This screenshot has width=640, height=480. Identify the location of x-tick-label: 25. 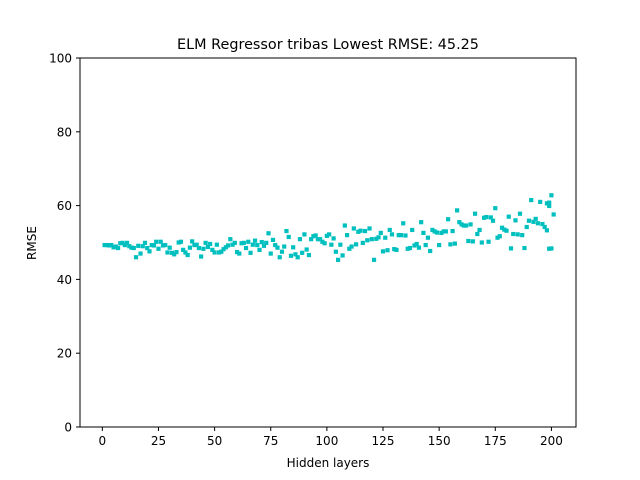
(158, 441).